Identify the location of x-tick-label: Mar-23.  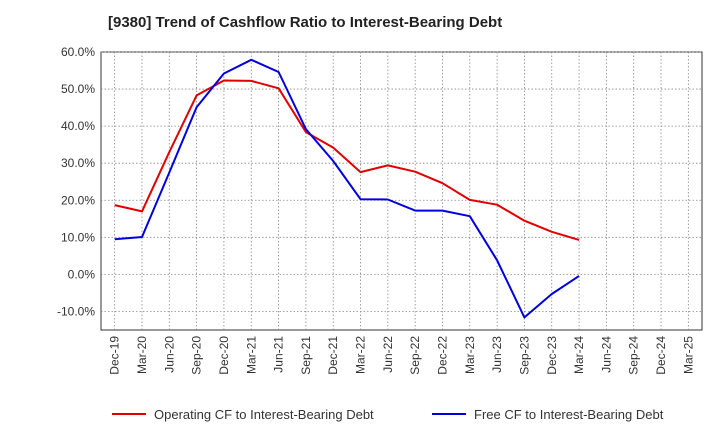
(470, 355).